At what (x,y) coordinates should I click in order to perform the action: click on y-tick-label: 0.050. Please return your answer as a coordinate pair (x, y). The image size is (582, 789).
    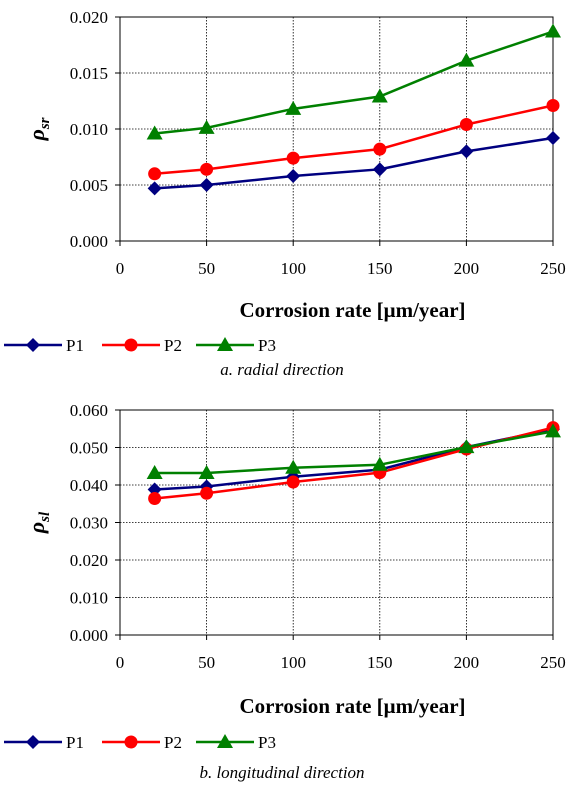
    Looking at the image, I should click on (89, 448).